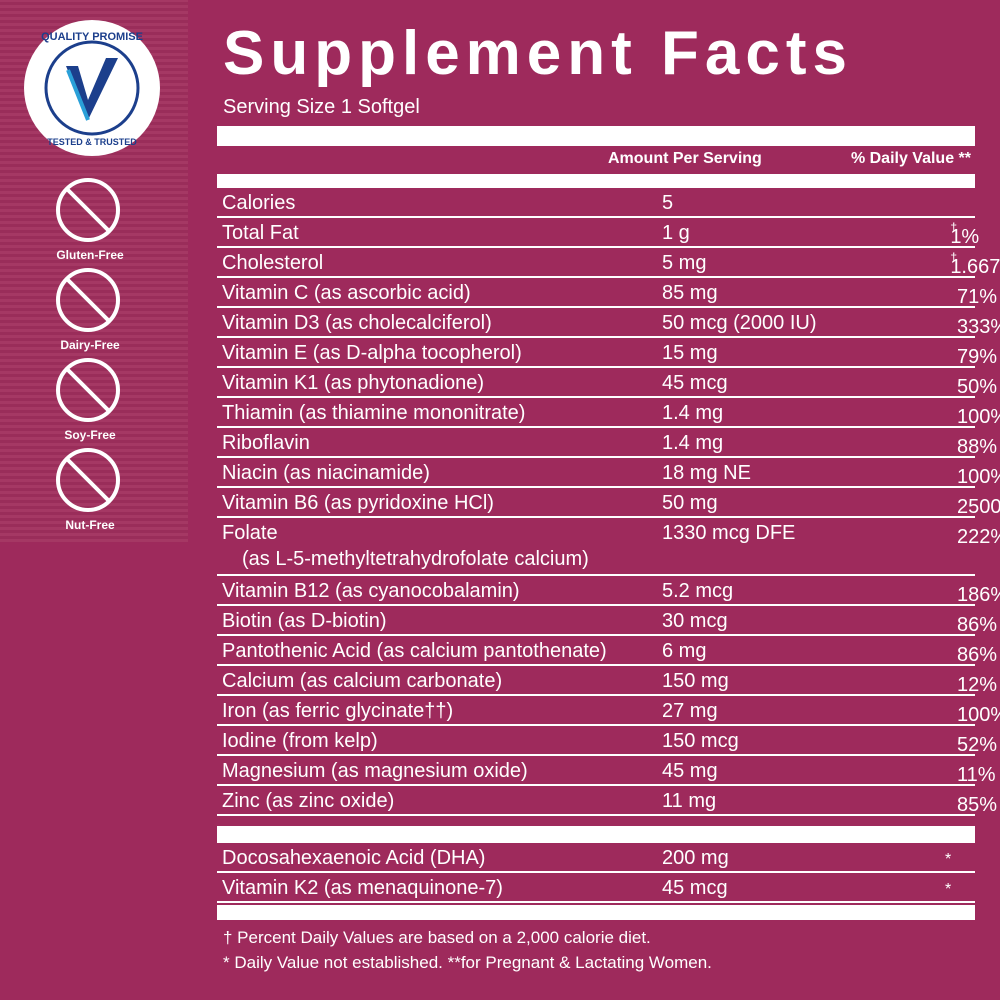 The image size is (1000, 1000). Describe the element at coordinates (706, 473) in the screenshot. I see `amount: 18 mg NE` at that location.